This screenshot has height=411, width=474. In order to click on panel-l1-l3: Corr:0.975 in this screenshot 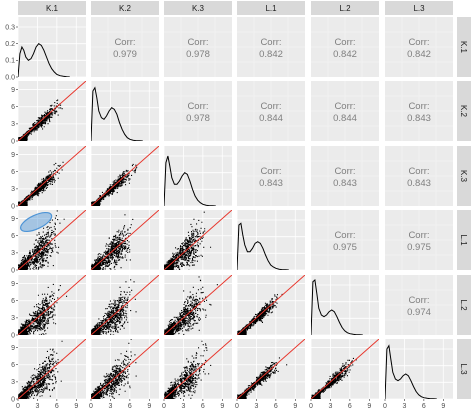, I will do `click(419, 240)`.